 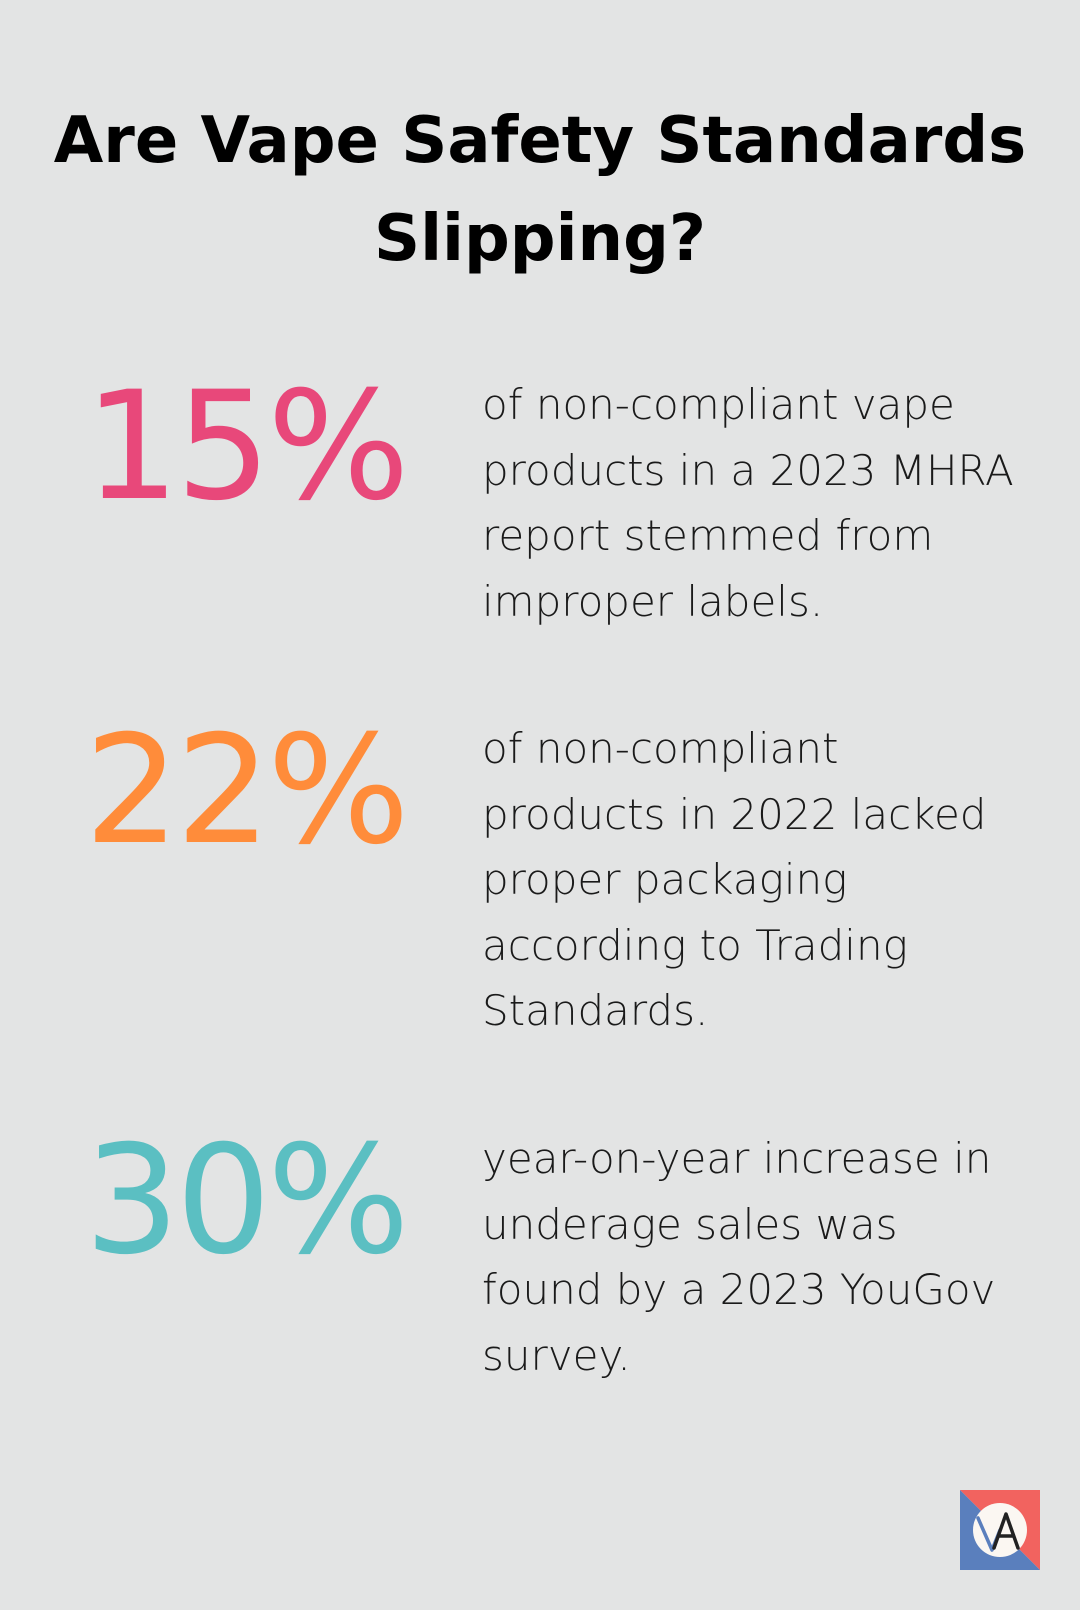 I want to click on stat-value: 22%, so click(x=246, y=791).